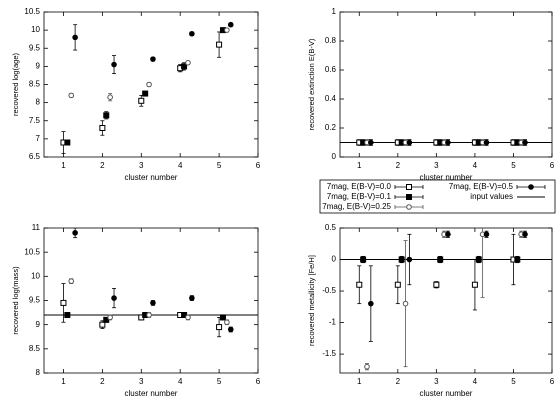 The height and width of the screenshot is (413, 560). I want to click on y-tick-label: 9.5, so click(35, 47).